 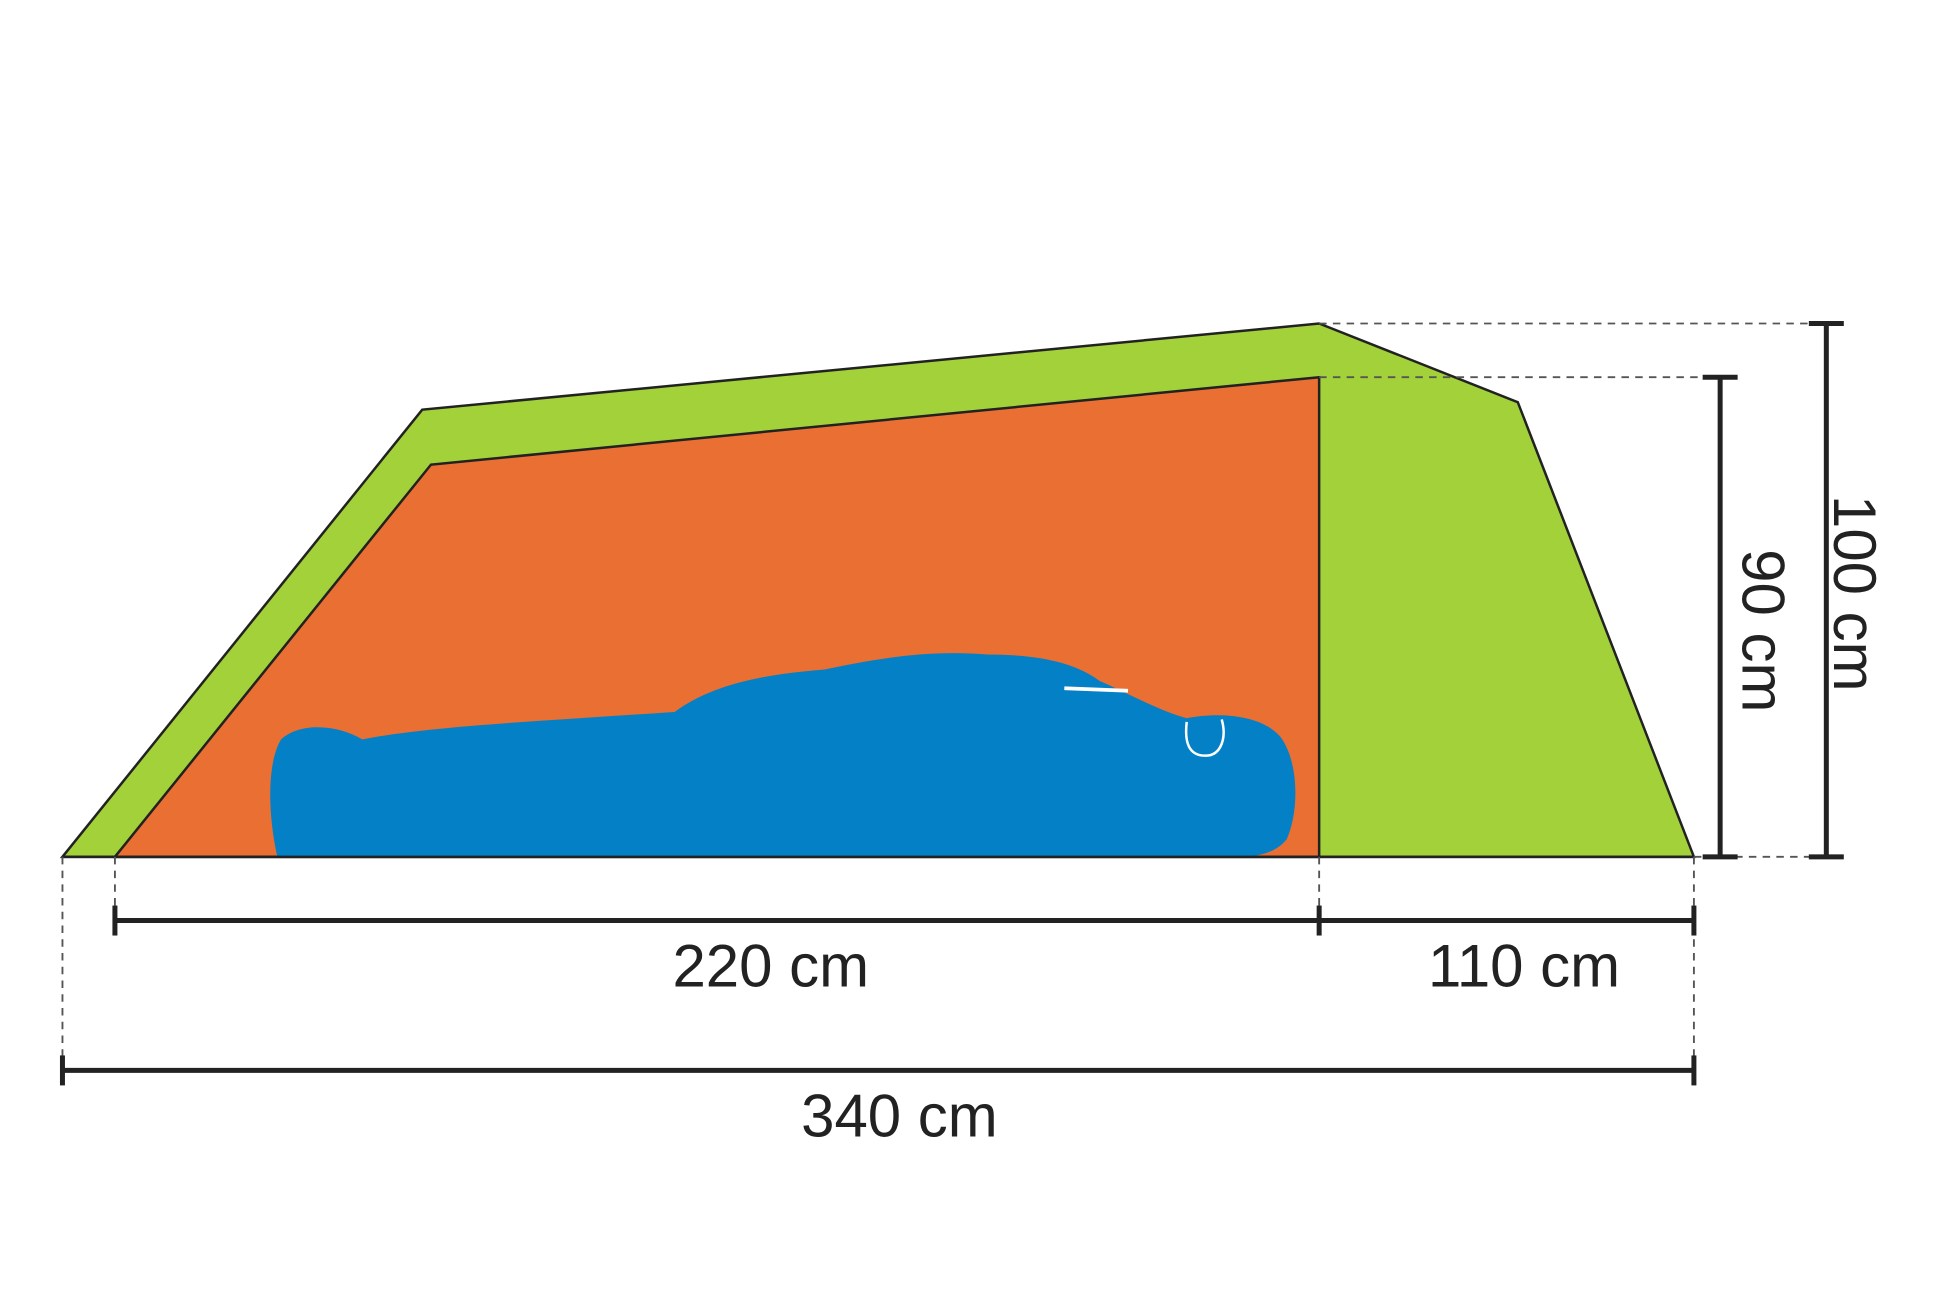 What do you see at coordinates (1854, 593) in the screenshot?
I see `total-height-label: 100 cm` at bounding box center [1854, 593].